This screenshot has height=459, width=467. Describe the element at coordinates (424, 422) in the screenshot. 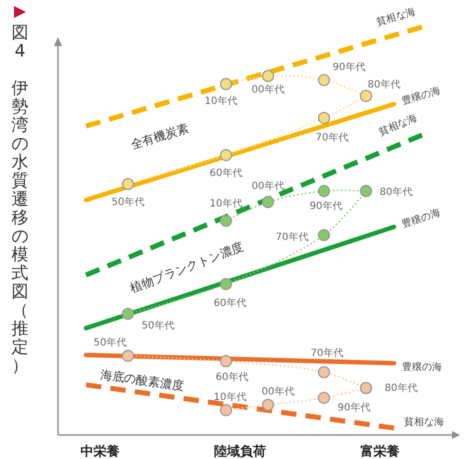

I see `series-label: 貧相な海` at that location.